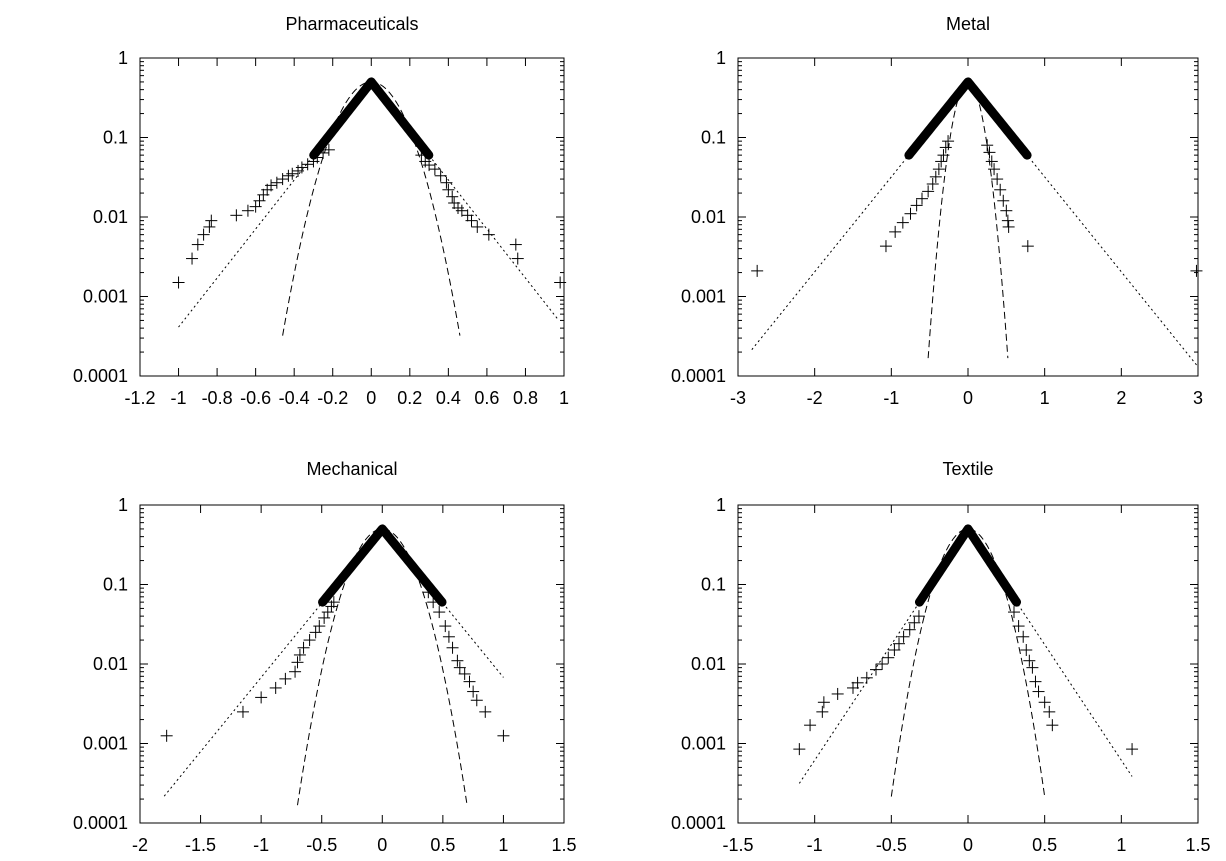 Image resolution: width=1226 pixels, height=861 pixels. I want to click on x-tick-label: -0.6, so click(255, 398).